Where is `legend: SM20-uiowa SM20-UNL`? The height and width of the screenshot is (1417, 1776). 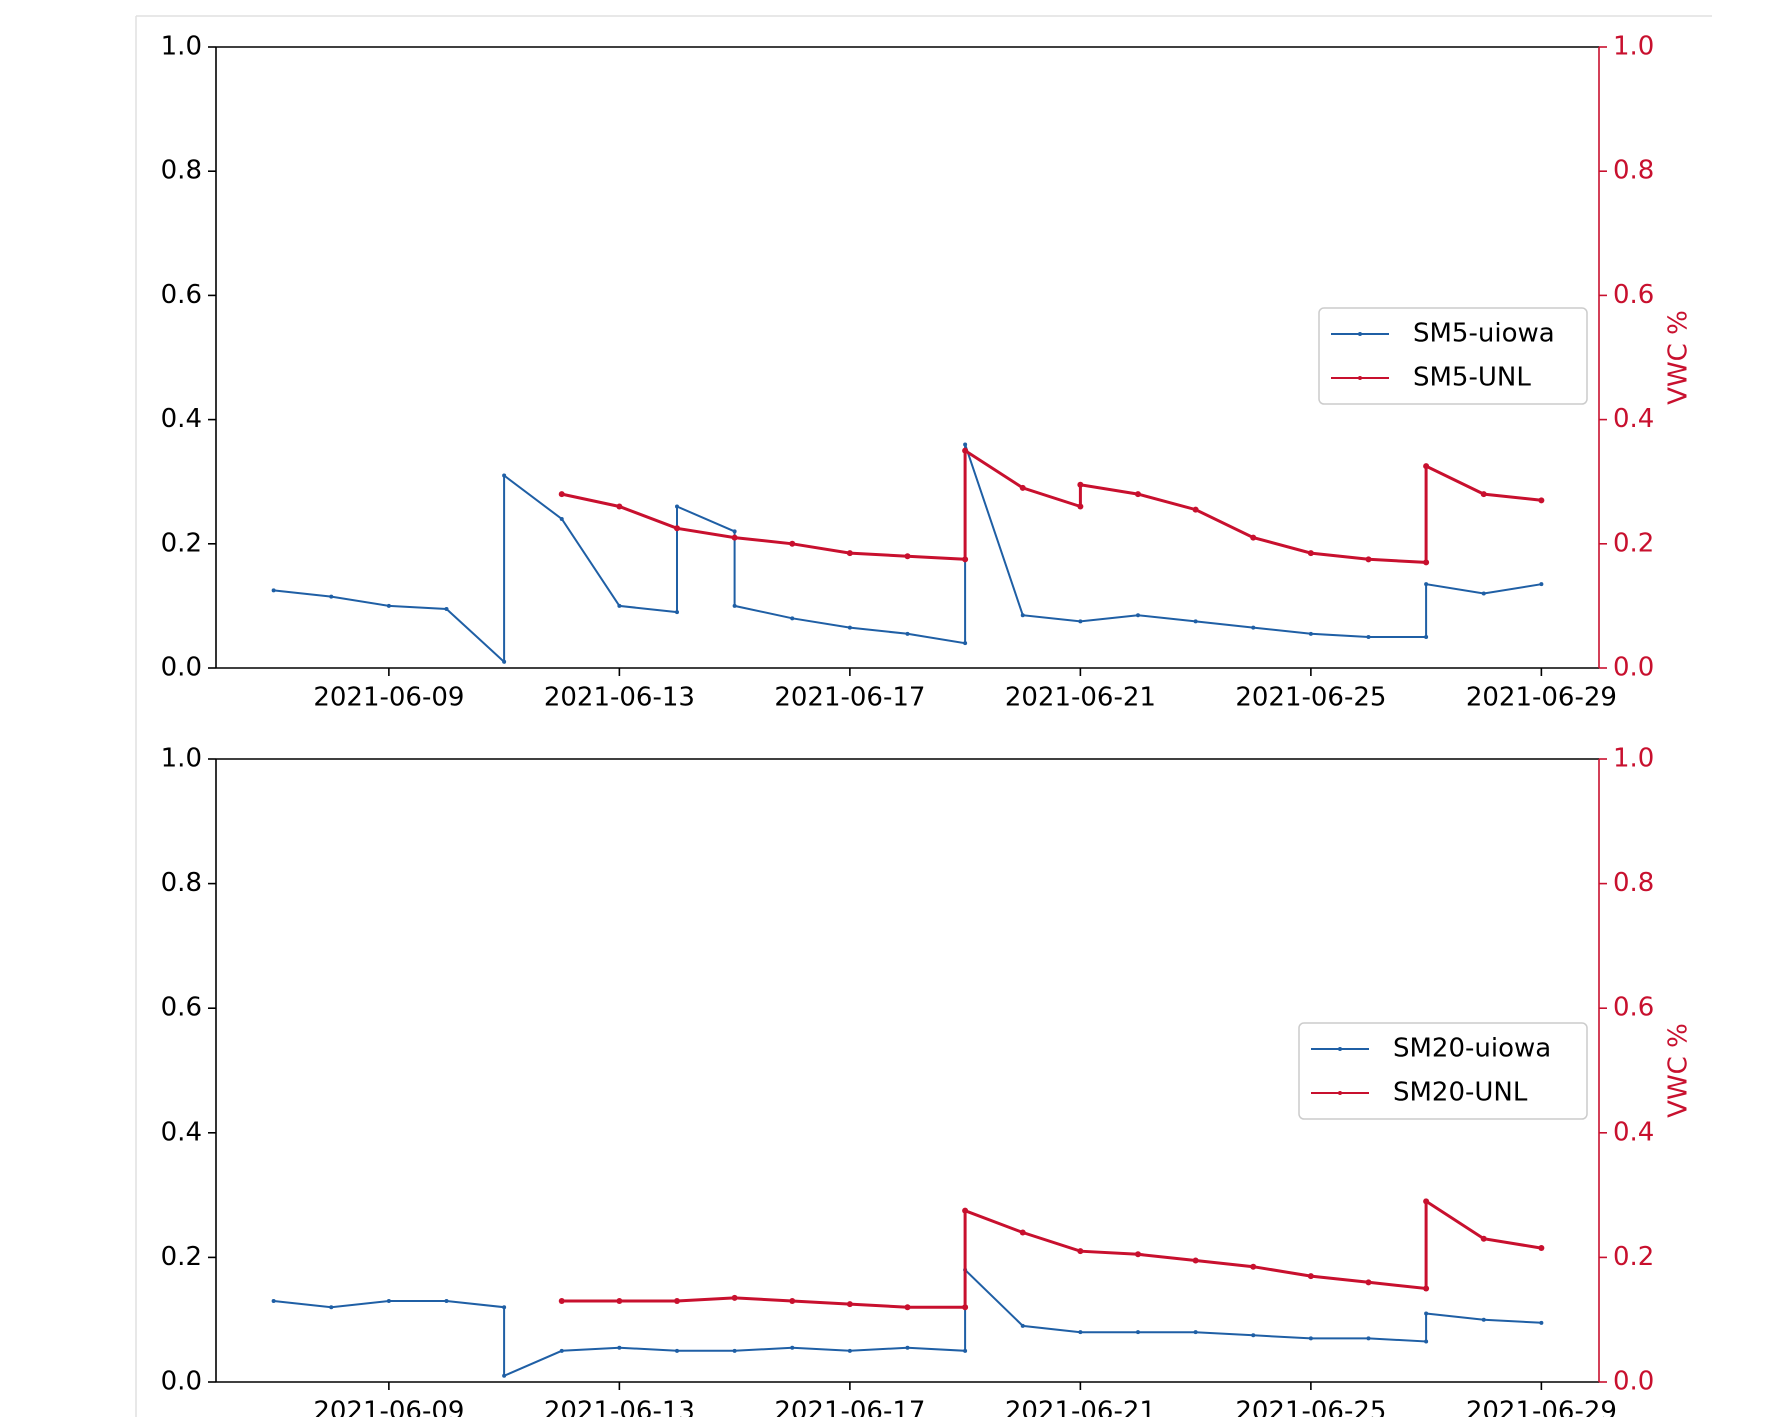
legend: SM20-uiowa SM20-UNL is located at coordinates (1443, 1071).